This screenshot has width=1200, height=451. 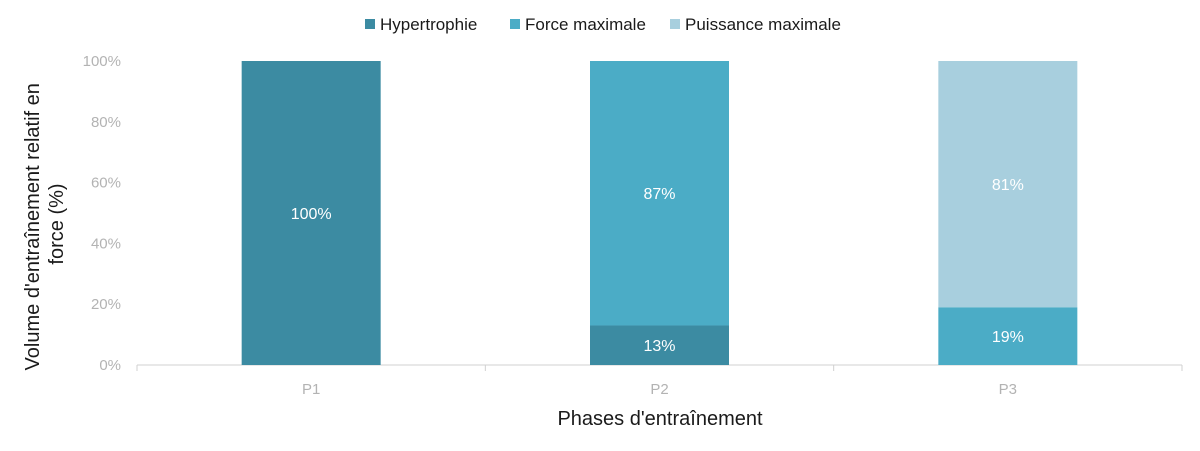 I want to click on y-tick-label: 40%, so click(x=106, y=243).